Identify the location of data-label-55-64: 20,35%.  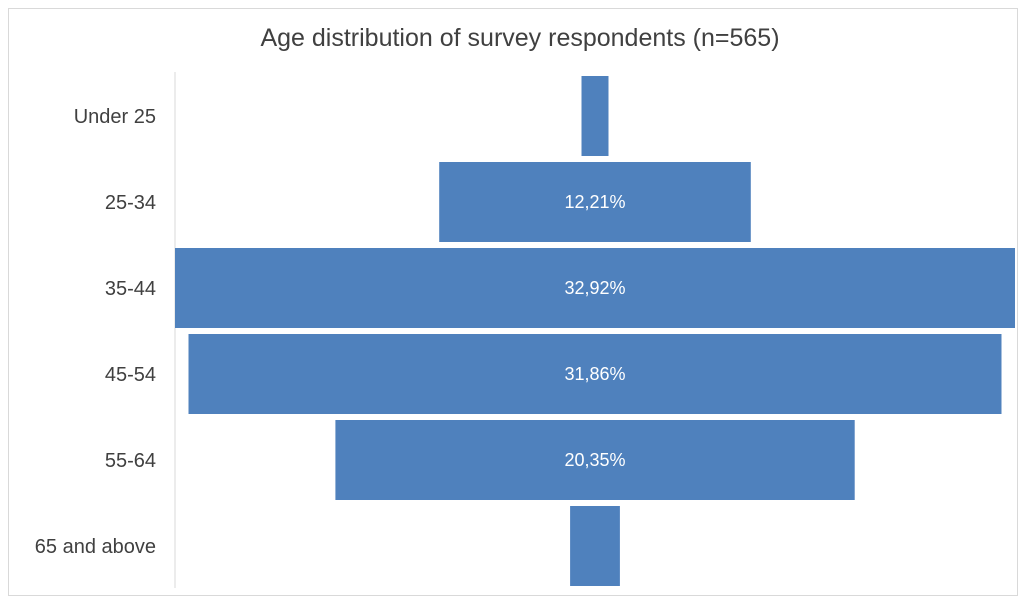
(594, 460).